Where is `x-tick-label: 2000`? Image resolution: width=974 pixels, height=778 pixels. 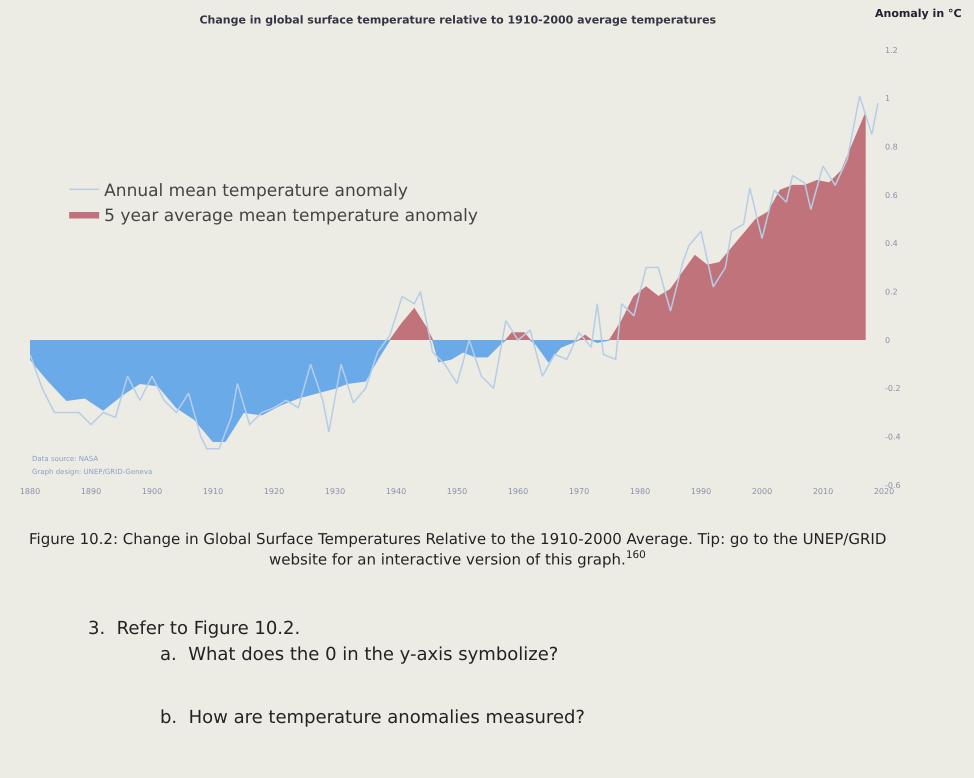 x-tick-label: 2000 is located at coordinates (762, 491).